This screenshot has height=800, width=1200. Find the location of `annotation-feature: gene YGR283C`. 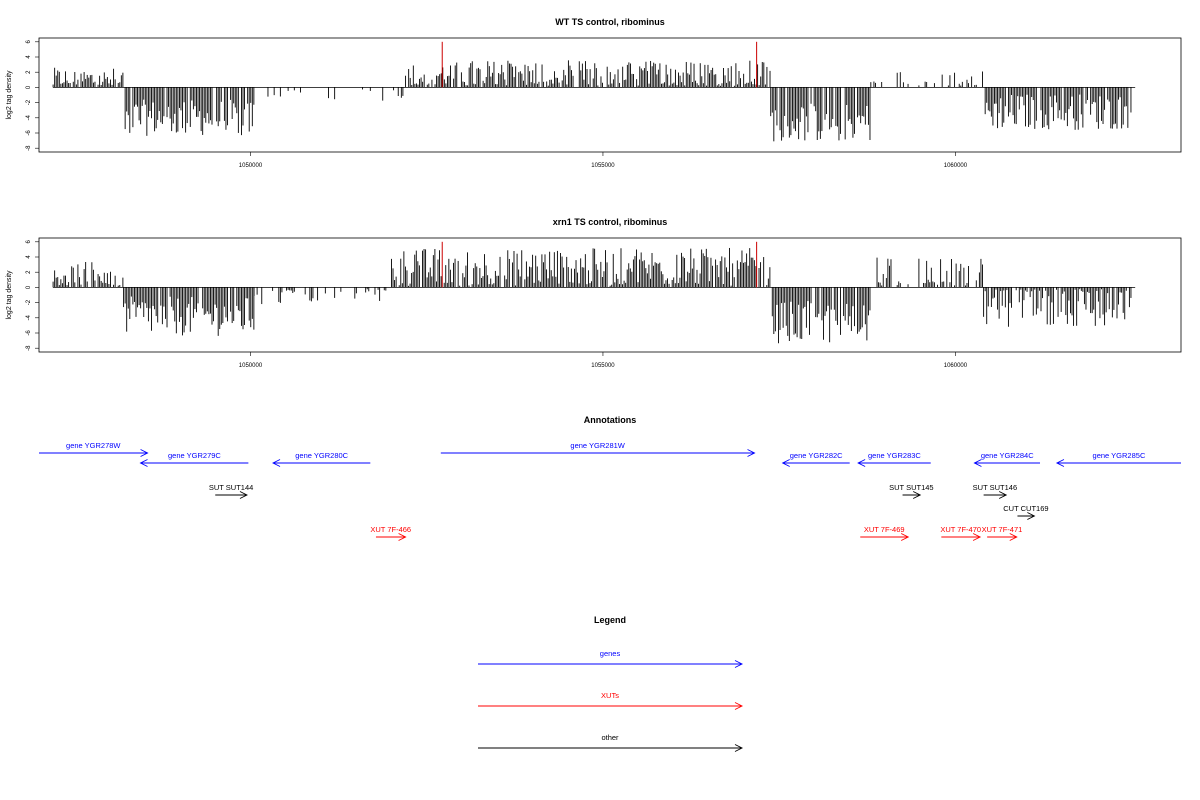

annotation-feature: gene YGR283C is located at coordinates (894, 459).